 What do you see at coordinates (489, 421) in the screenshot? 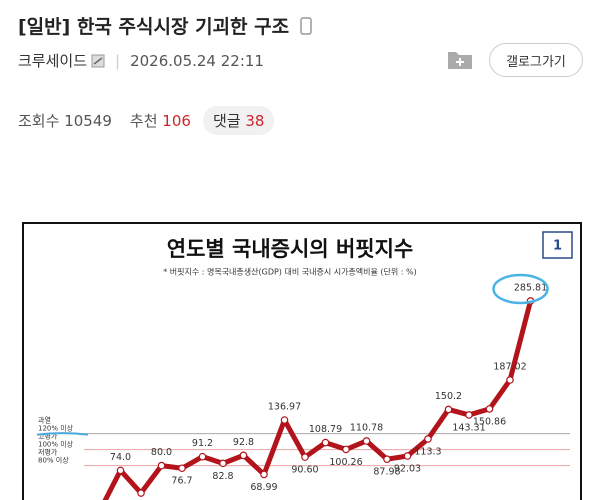
I see `value-label: 150.86` at bounding box center [489, 421].